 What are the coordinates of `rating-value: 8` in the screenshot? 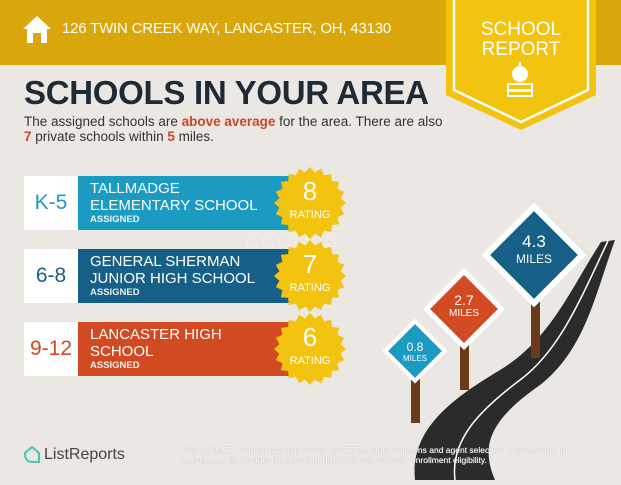 It's located at (310, 191).